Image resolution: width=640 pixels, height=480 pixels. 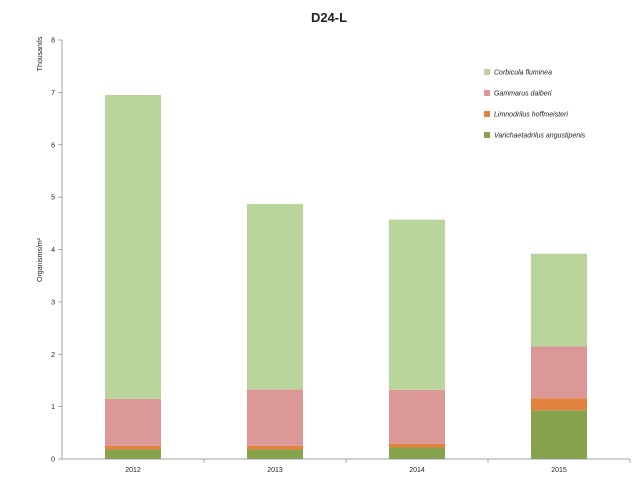 I want to click on y-tick-label-0: 0, so click(x=53, y=460).